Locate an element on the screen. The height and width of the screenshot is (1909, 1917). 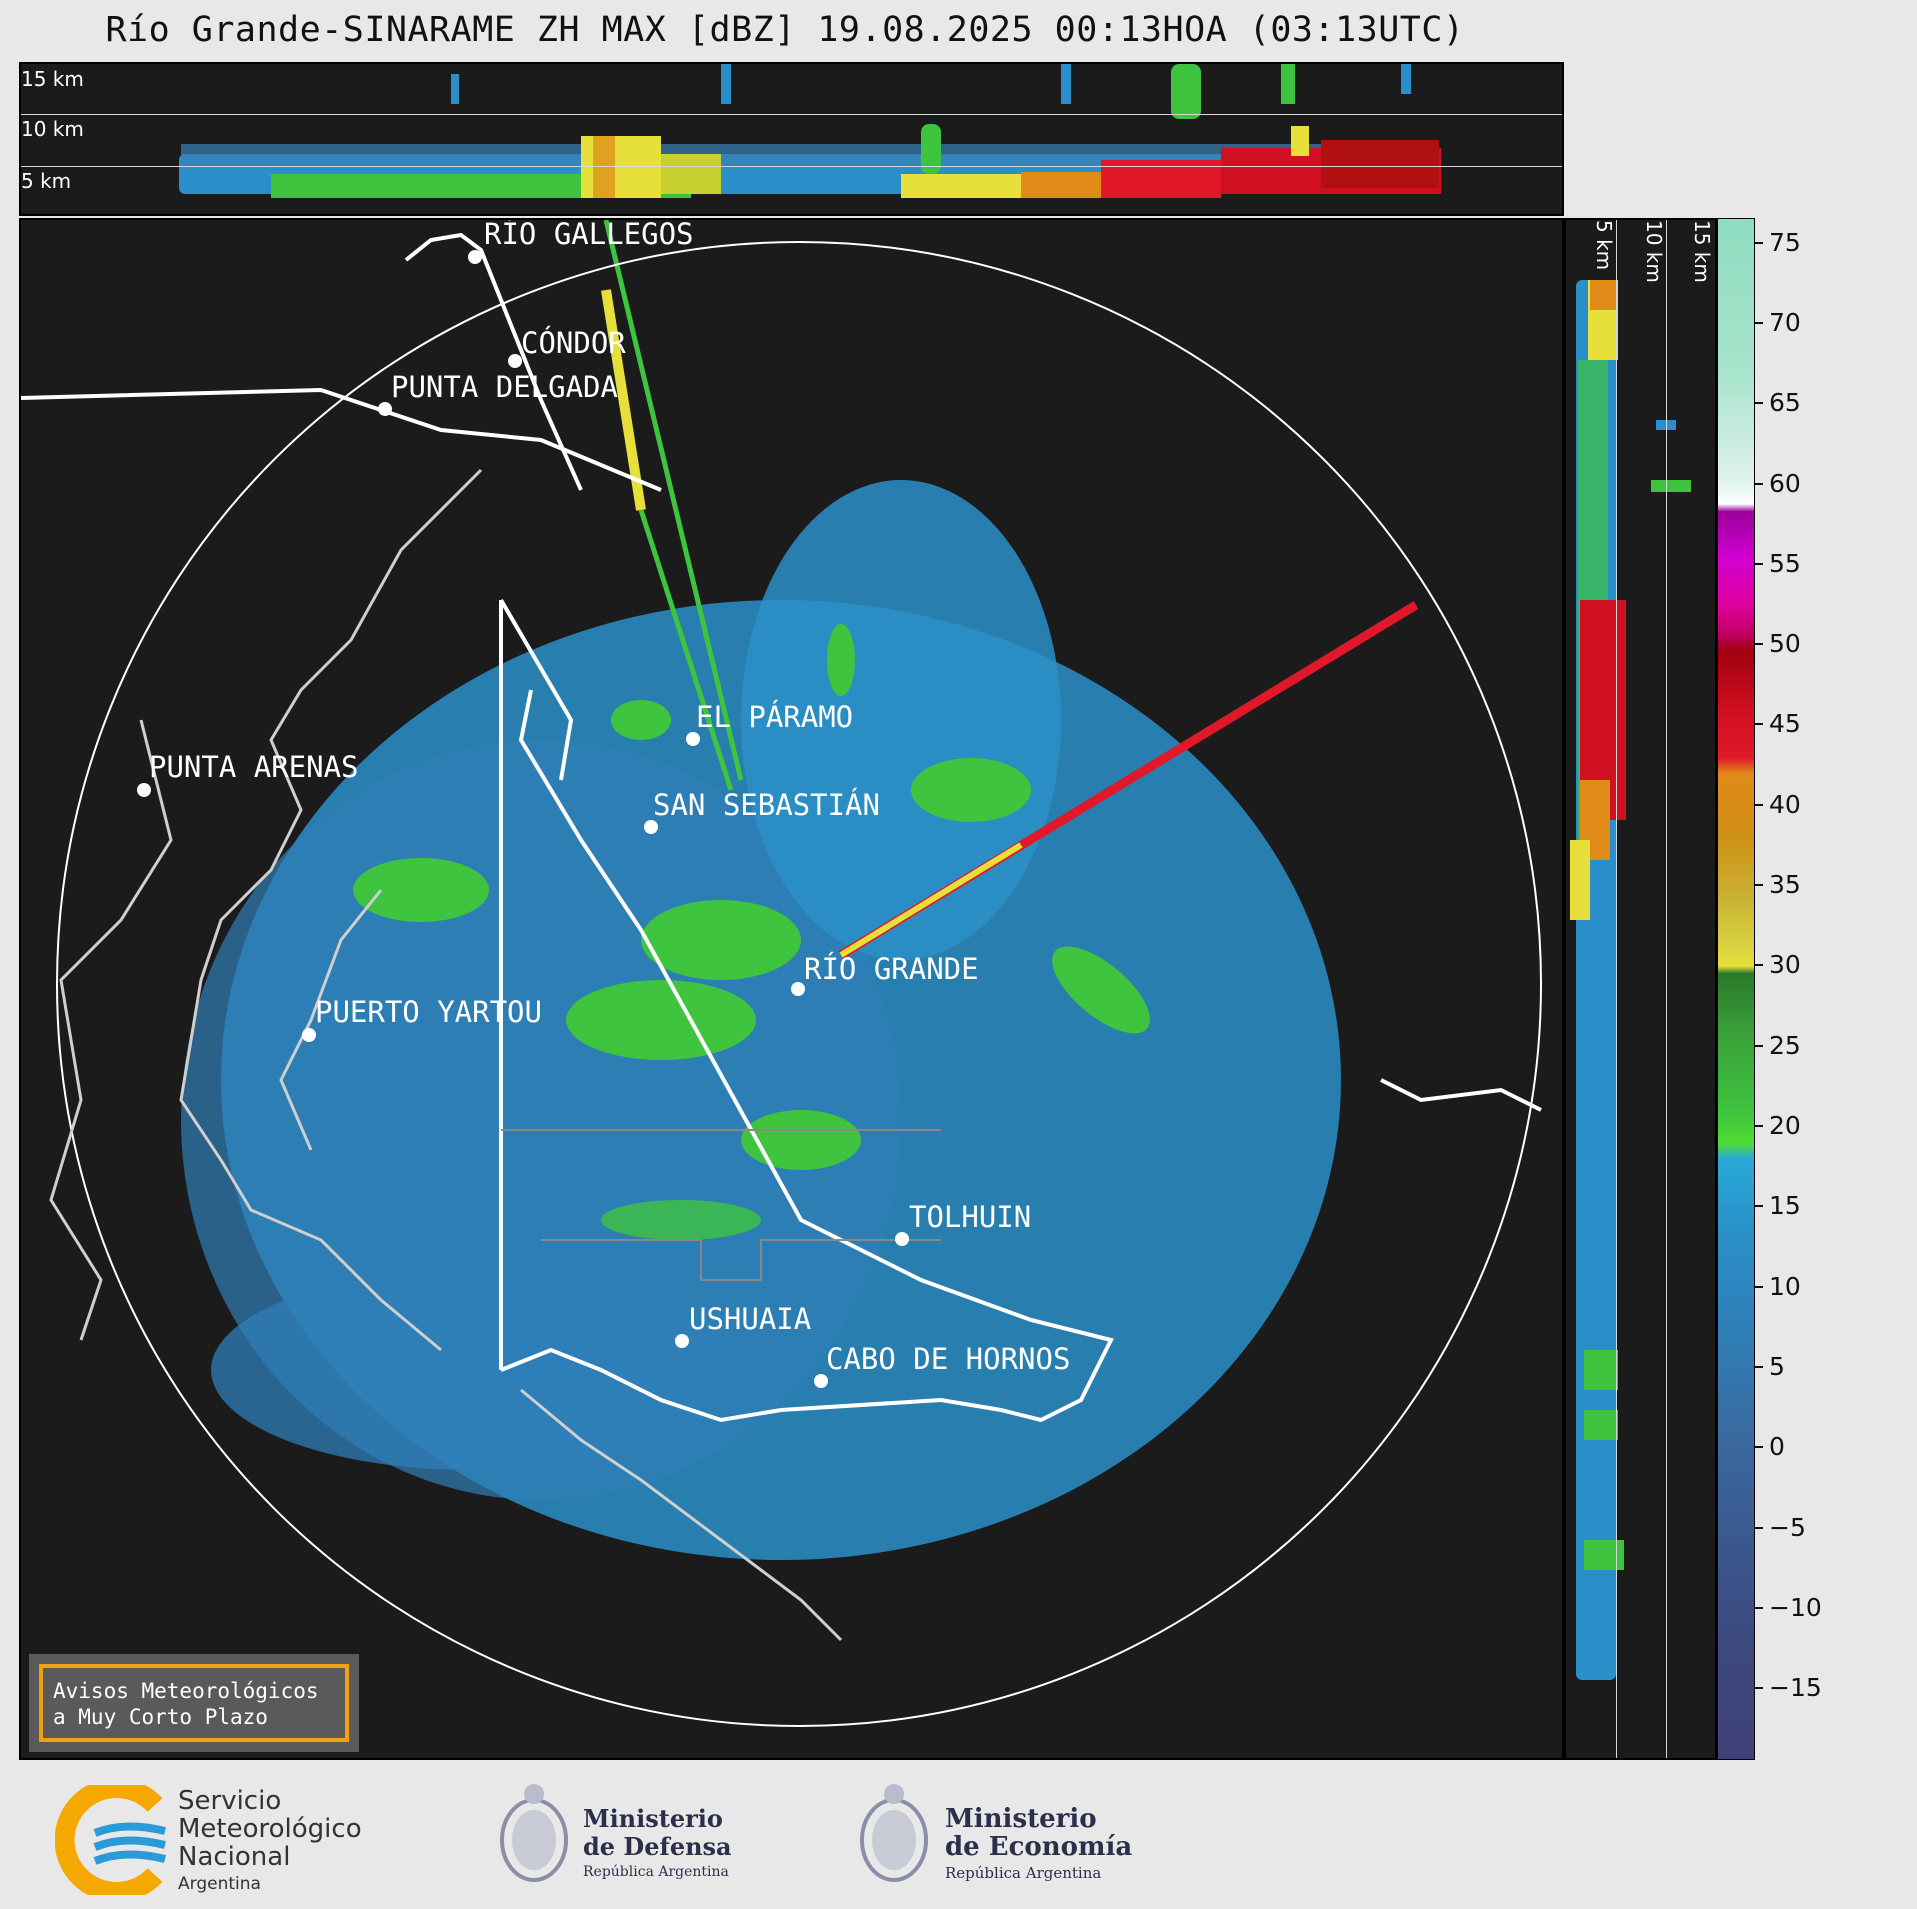
height-line-5km is located at coordinates (791, 166).